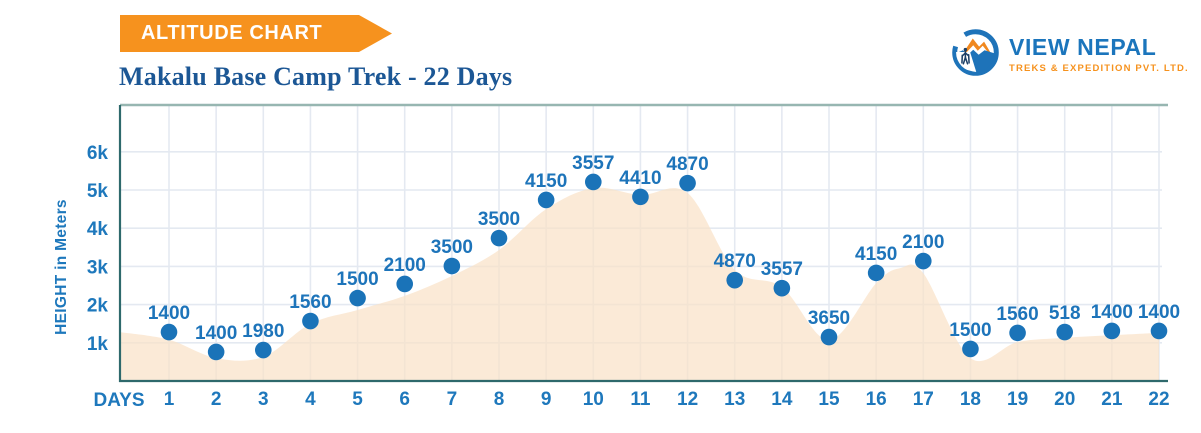 This screenshot has width=1201, height=433. Describe the element at coordinates (923, 399) in the screenshot. I see `x-tick-day-17: 17` at that location.